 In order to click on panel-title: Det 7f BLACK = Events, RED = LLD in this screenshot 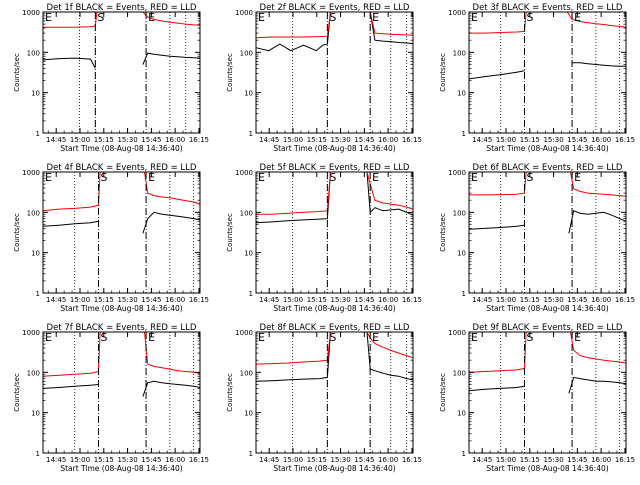, I will do `click(122, 328)`.